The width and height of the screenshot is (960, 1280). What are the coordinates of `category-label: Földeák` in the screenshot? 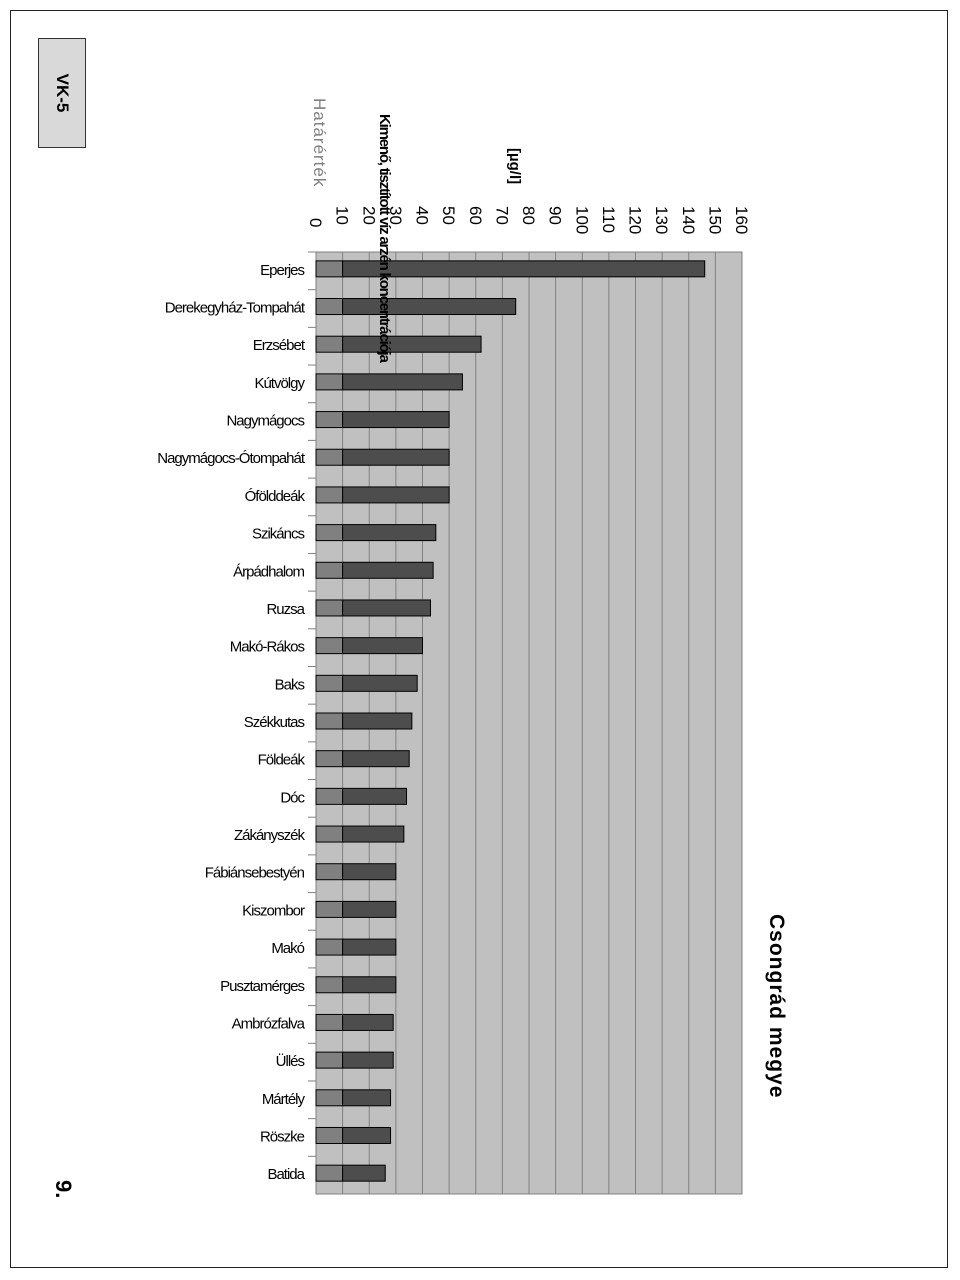 It's located at (282, 760).